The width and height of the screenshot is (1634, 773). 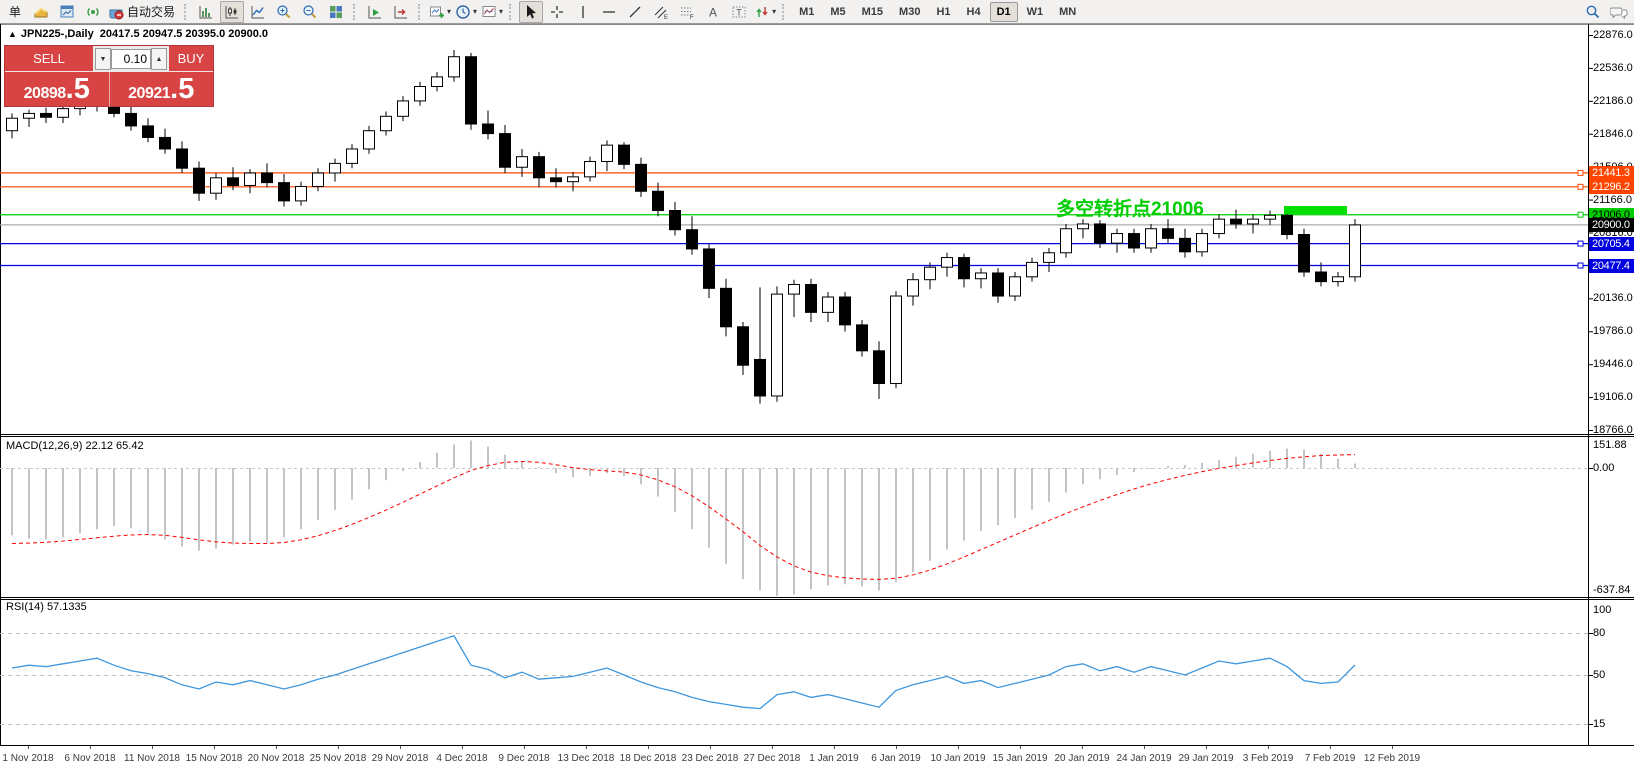 What do you see at coordinates (475, 11) in the screenshot?
I see `periods-dropdown-caret: ▾` at bounding box center [475, 11].